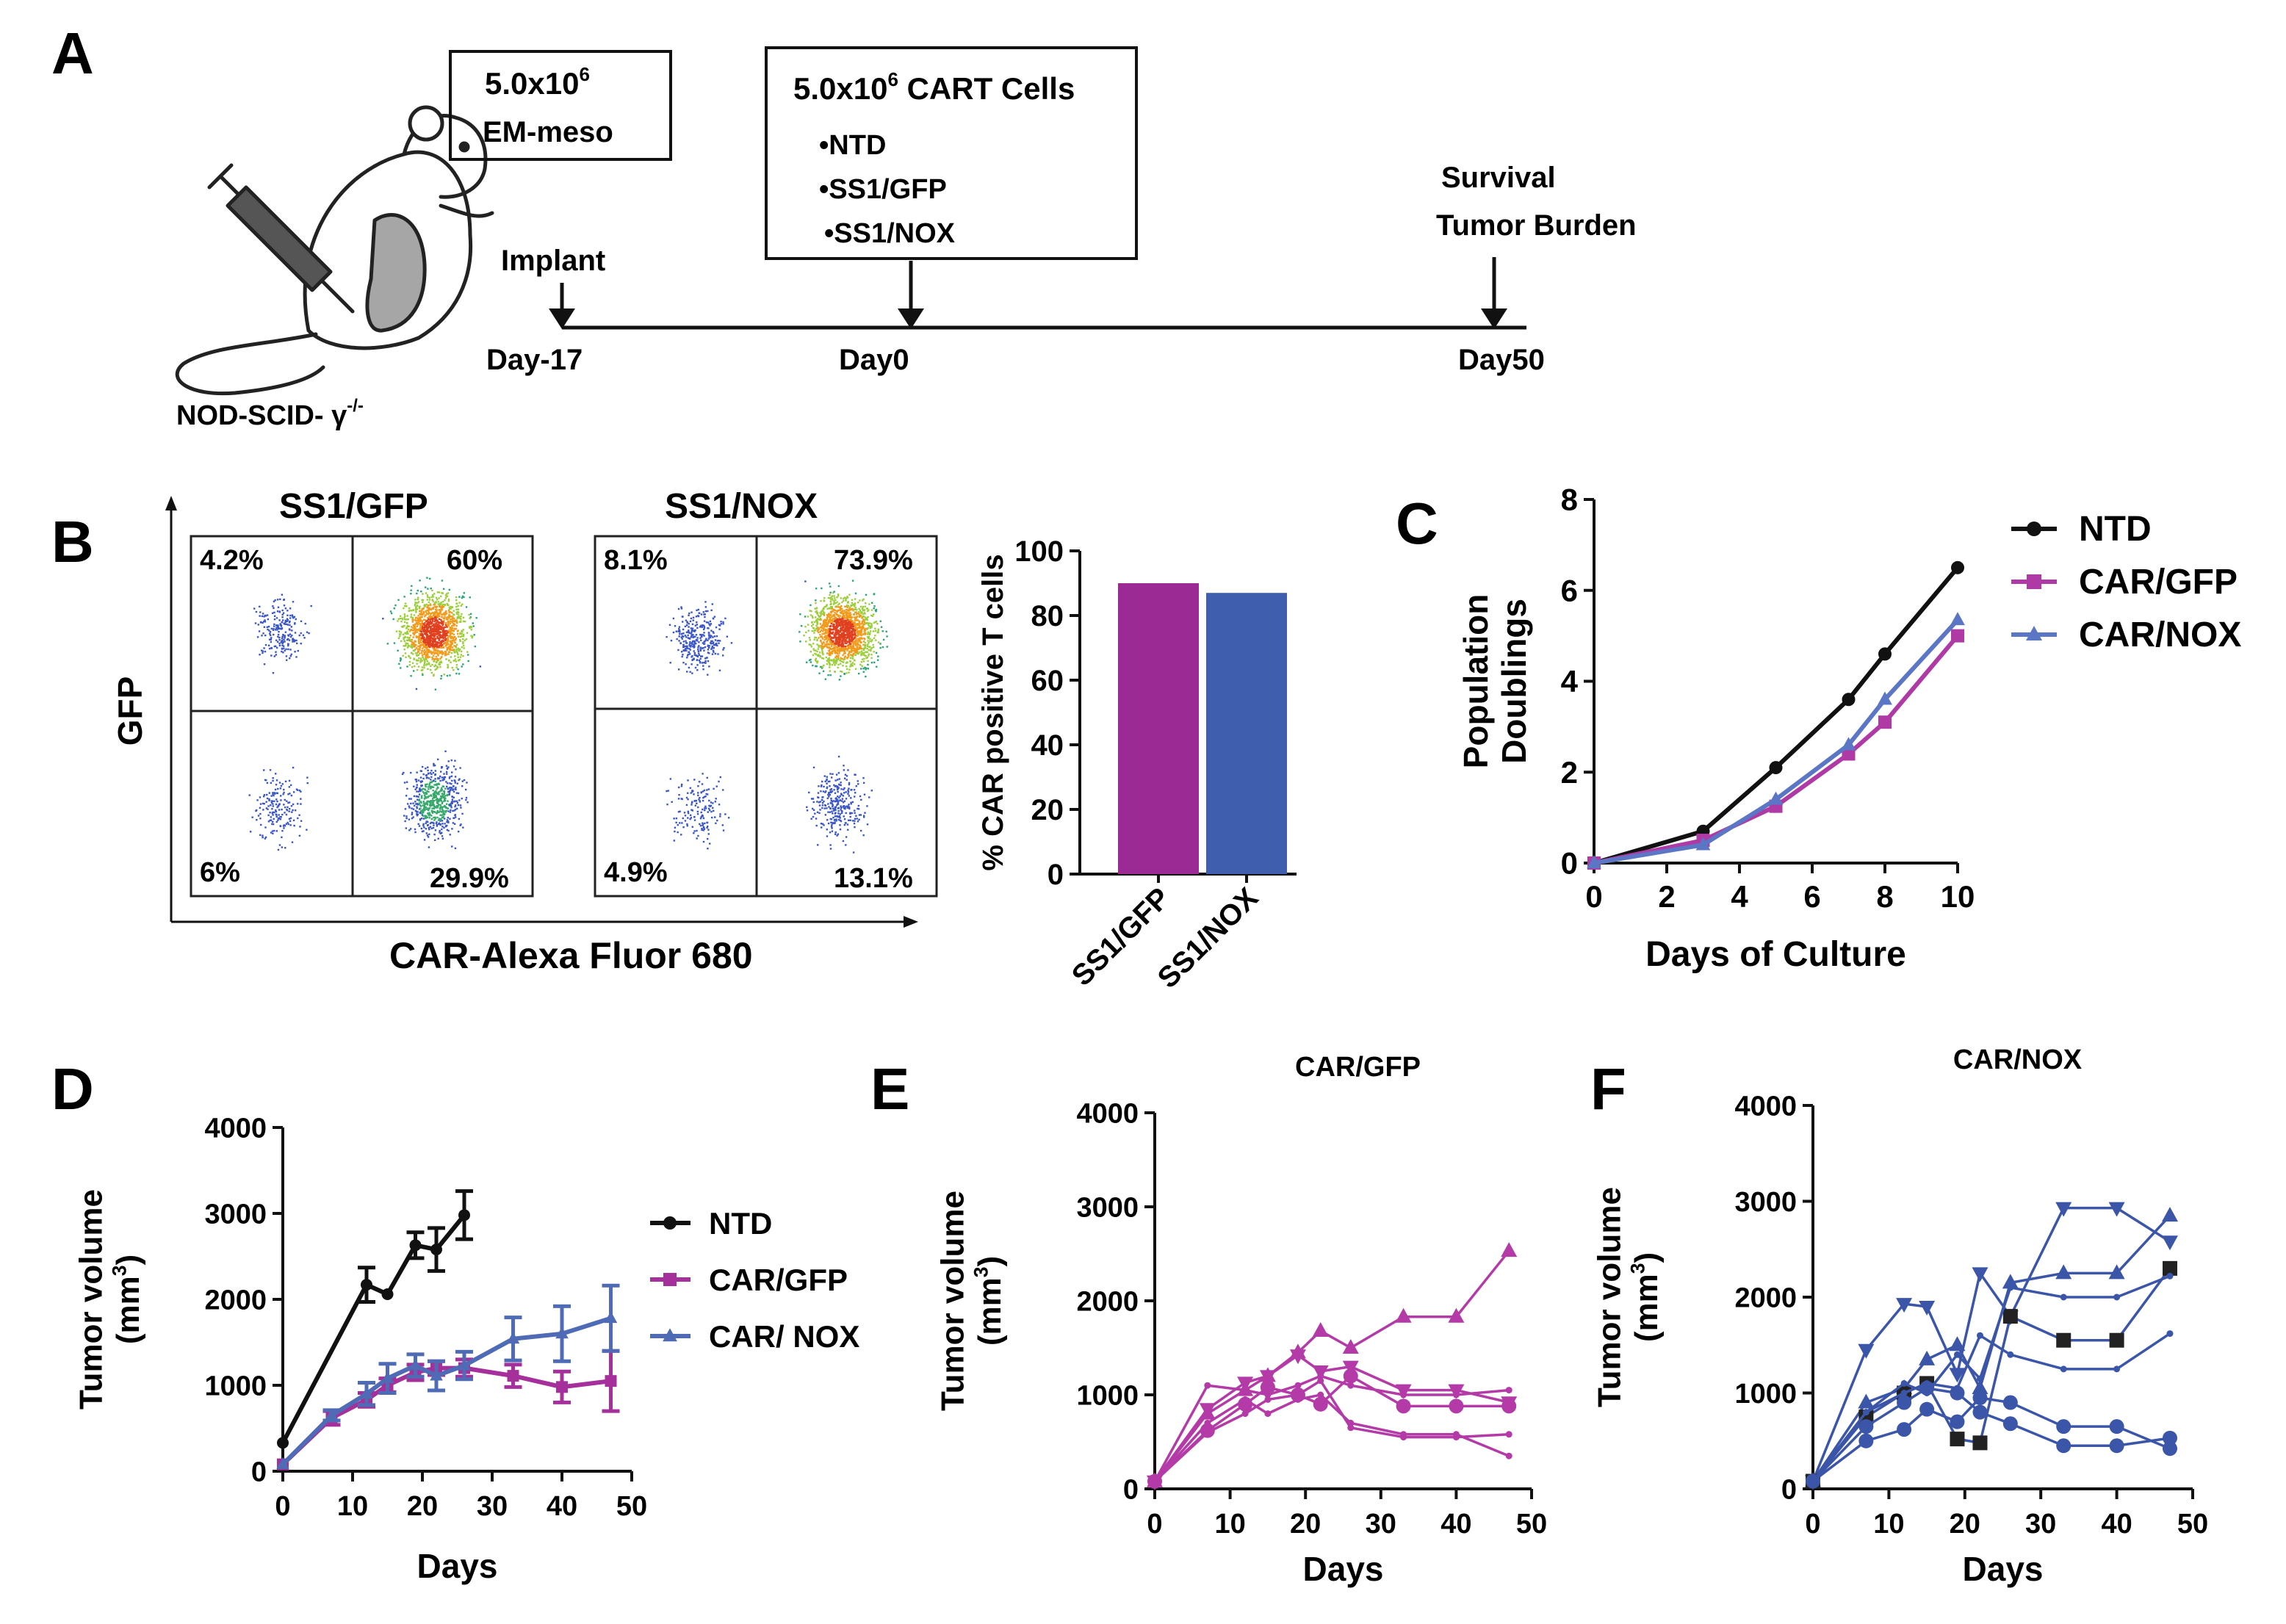  I want to click on unit-text: (mm, so click(128, 1310).